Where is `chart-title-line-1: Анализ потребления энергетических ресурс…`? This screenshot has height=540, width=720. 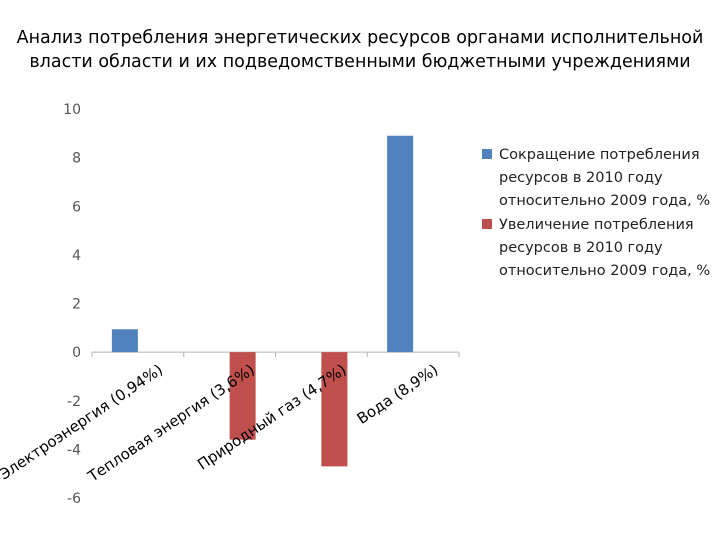
chart-title-line-1: Анализ потребления энергетических ресурс… is located at coordinates (360, 38).